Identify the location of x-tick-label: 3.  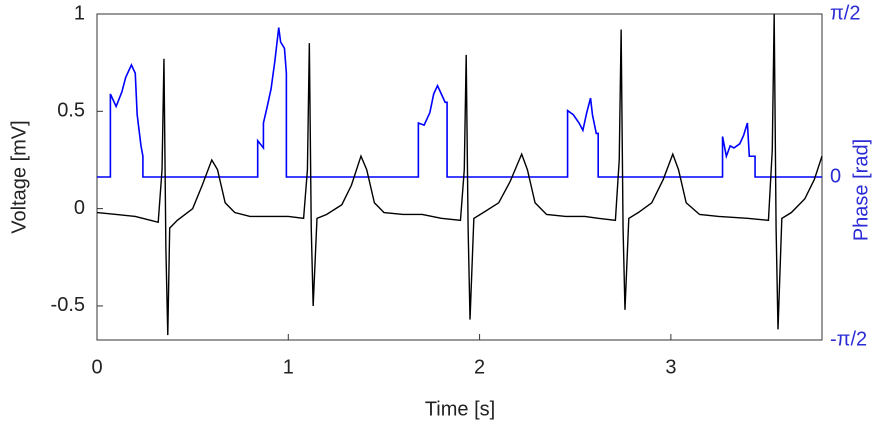
(670, 367).